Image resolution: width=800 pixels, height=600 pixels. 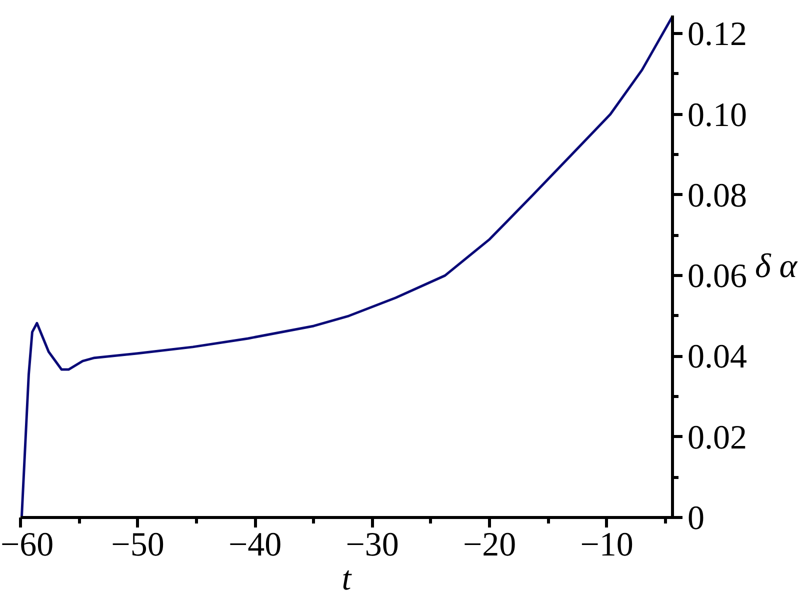 What do you see at coordinates (776, 266) in the screenshot?
I see `y-axis-title: δ α` at bounding box center [776, 266].